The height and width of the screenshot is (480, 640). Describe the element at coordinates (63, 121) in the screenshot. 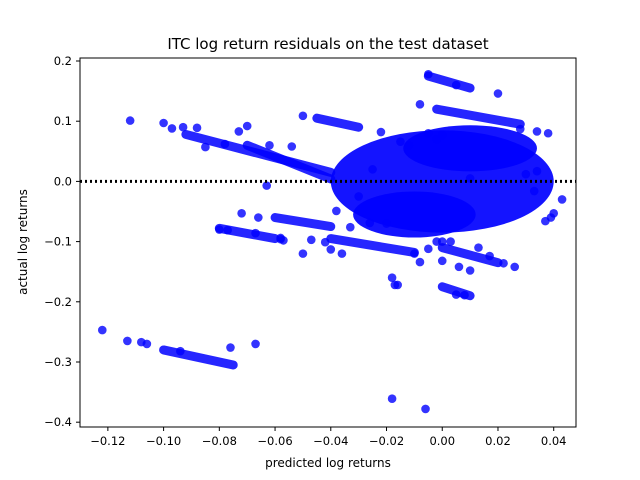

I see `y-tick-label: 0.1` at that location.